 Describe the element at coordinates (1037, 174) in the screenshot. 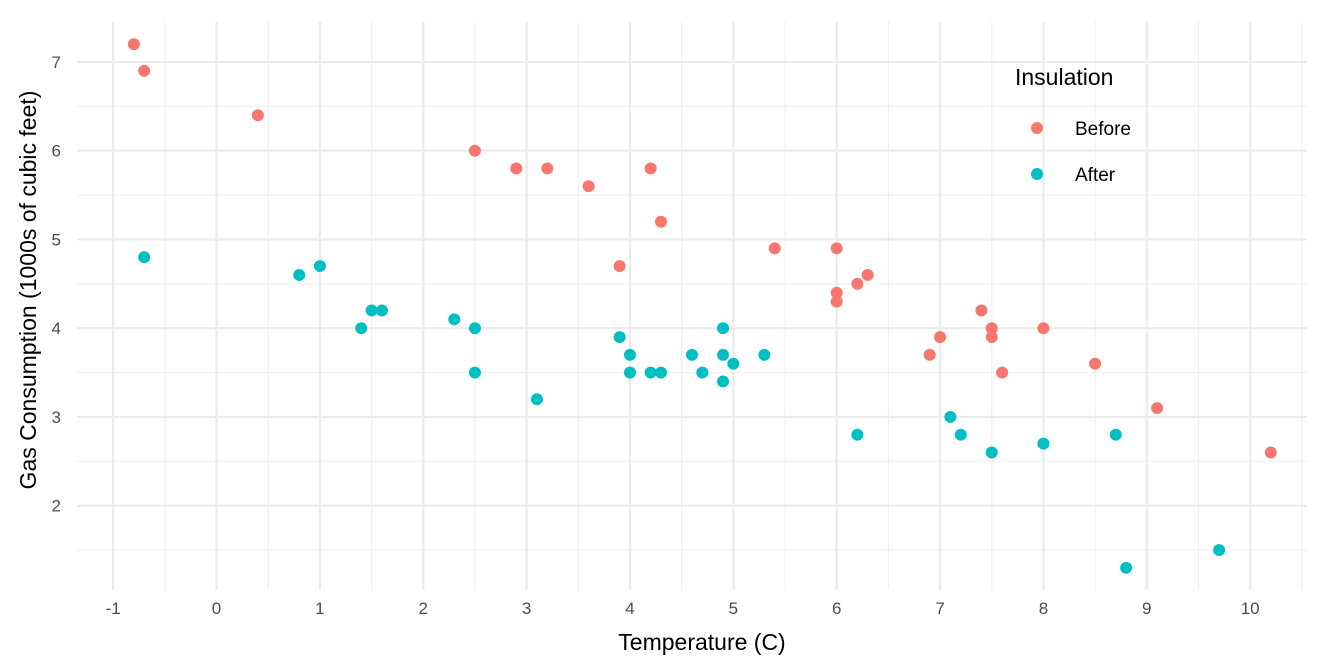

I see `legend-key-after` at that location.